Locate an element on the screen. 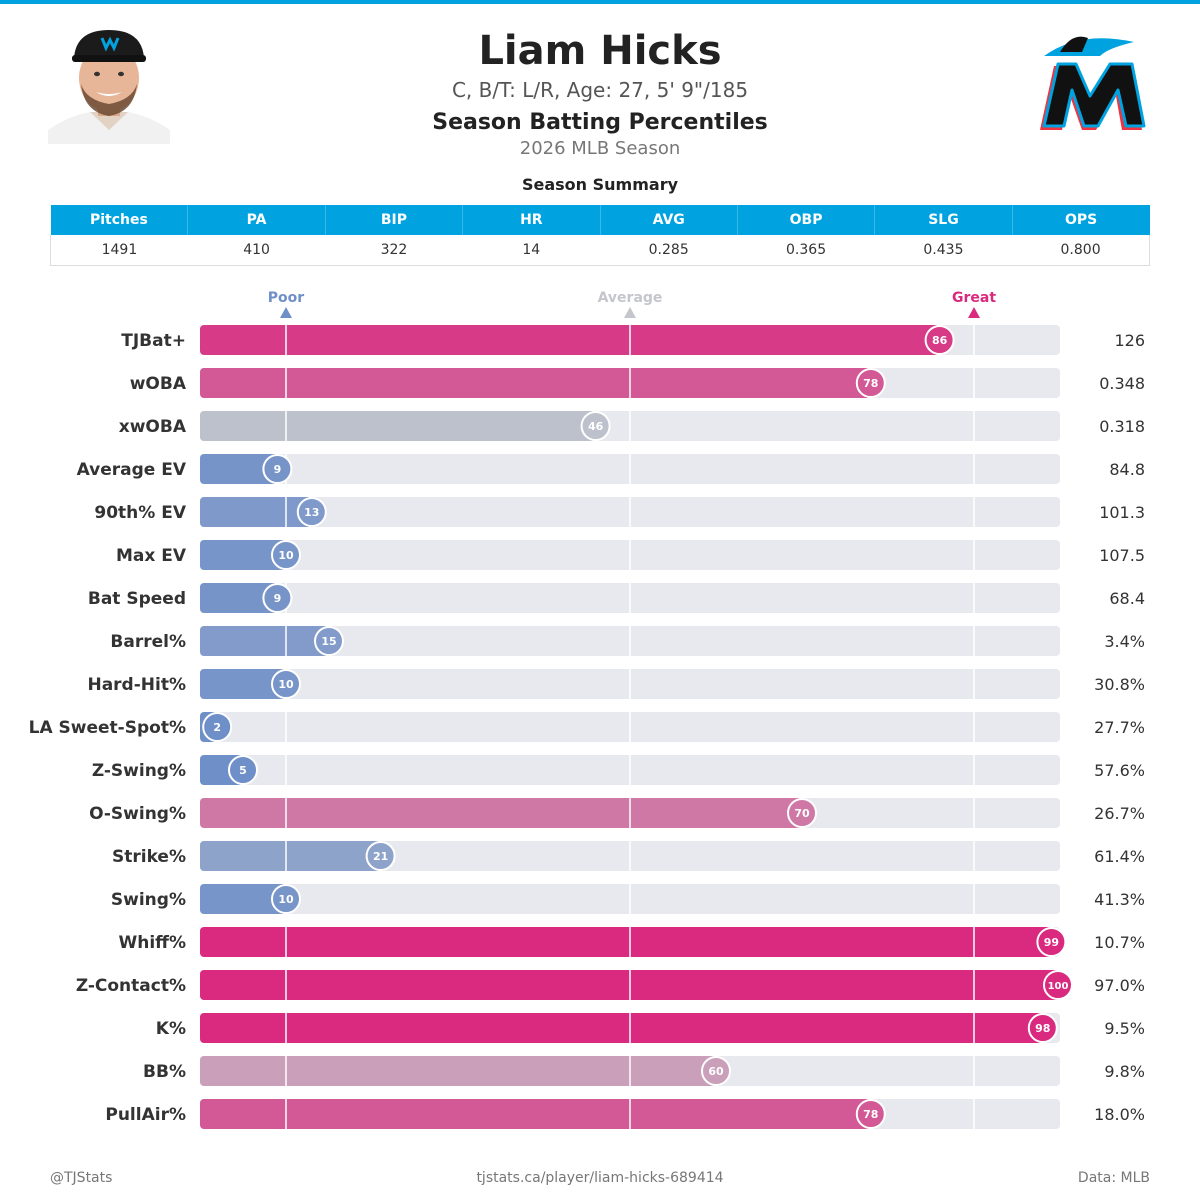 The height and width of the screenshot is (1200, 1200). metric-label: Average EV is located at coordinates (132, 470).